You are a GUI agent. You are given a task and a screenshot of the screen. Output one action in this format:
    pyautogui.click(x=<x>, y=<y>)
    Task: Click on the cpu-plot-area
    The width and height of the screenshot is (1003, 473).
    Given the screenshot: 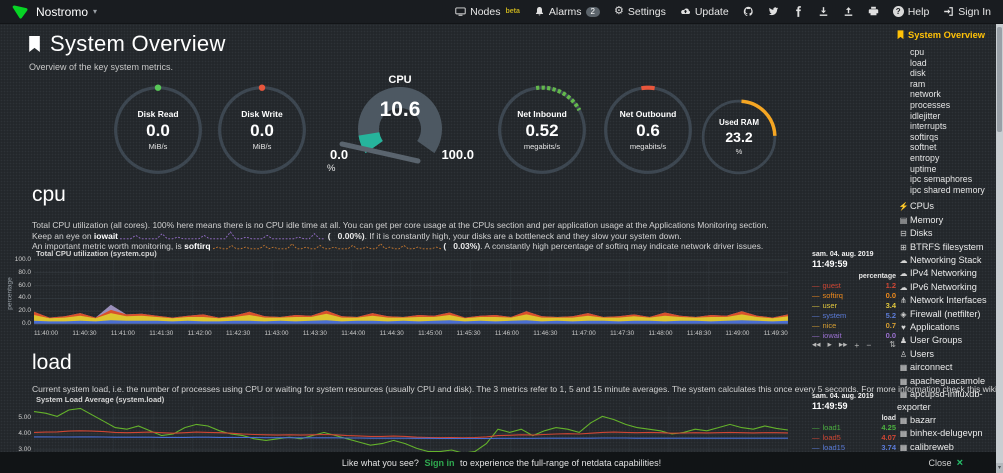 What is the action you would take?
    pyautogui.click(x=411, y=293)
    